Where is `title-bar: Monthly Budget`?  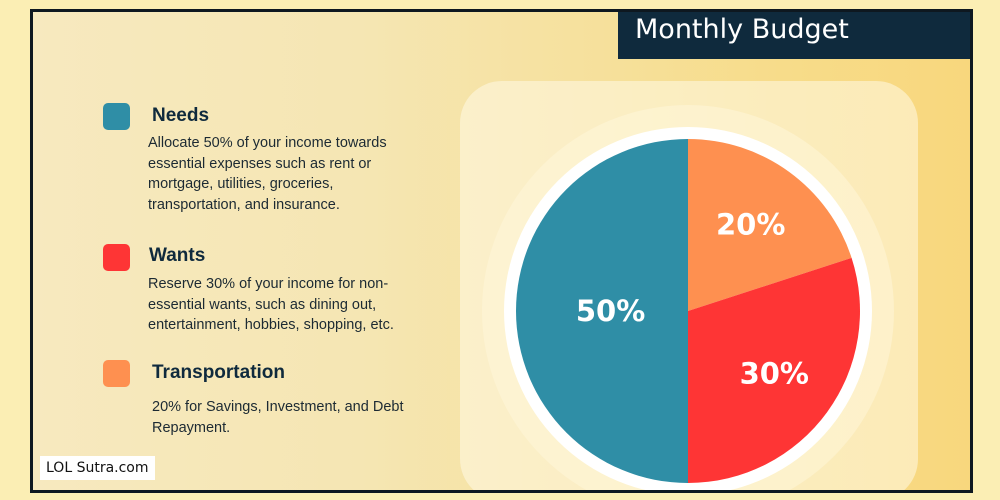
title-bar: Monthly Budget is located at coordinates (794, 35).